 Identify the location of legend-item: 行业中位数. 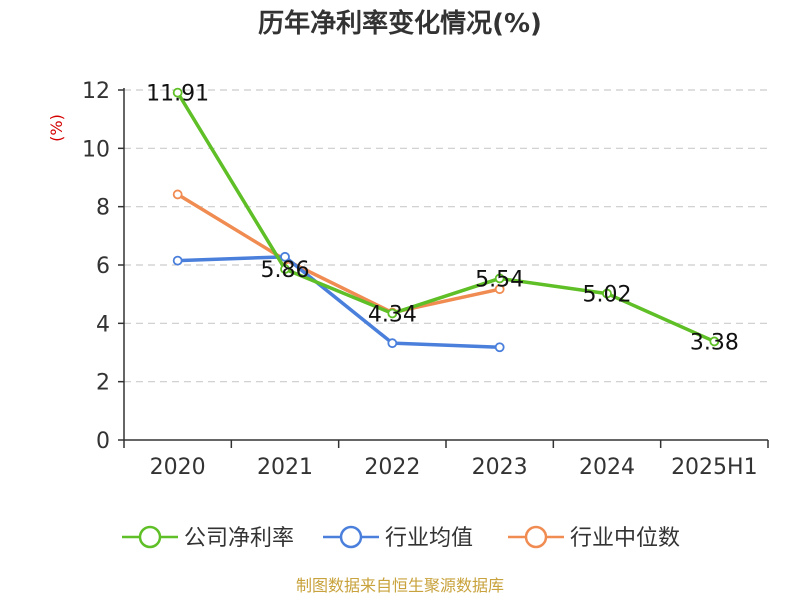
(594, 538).